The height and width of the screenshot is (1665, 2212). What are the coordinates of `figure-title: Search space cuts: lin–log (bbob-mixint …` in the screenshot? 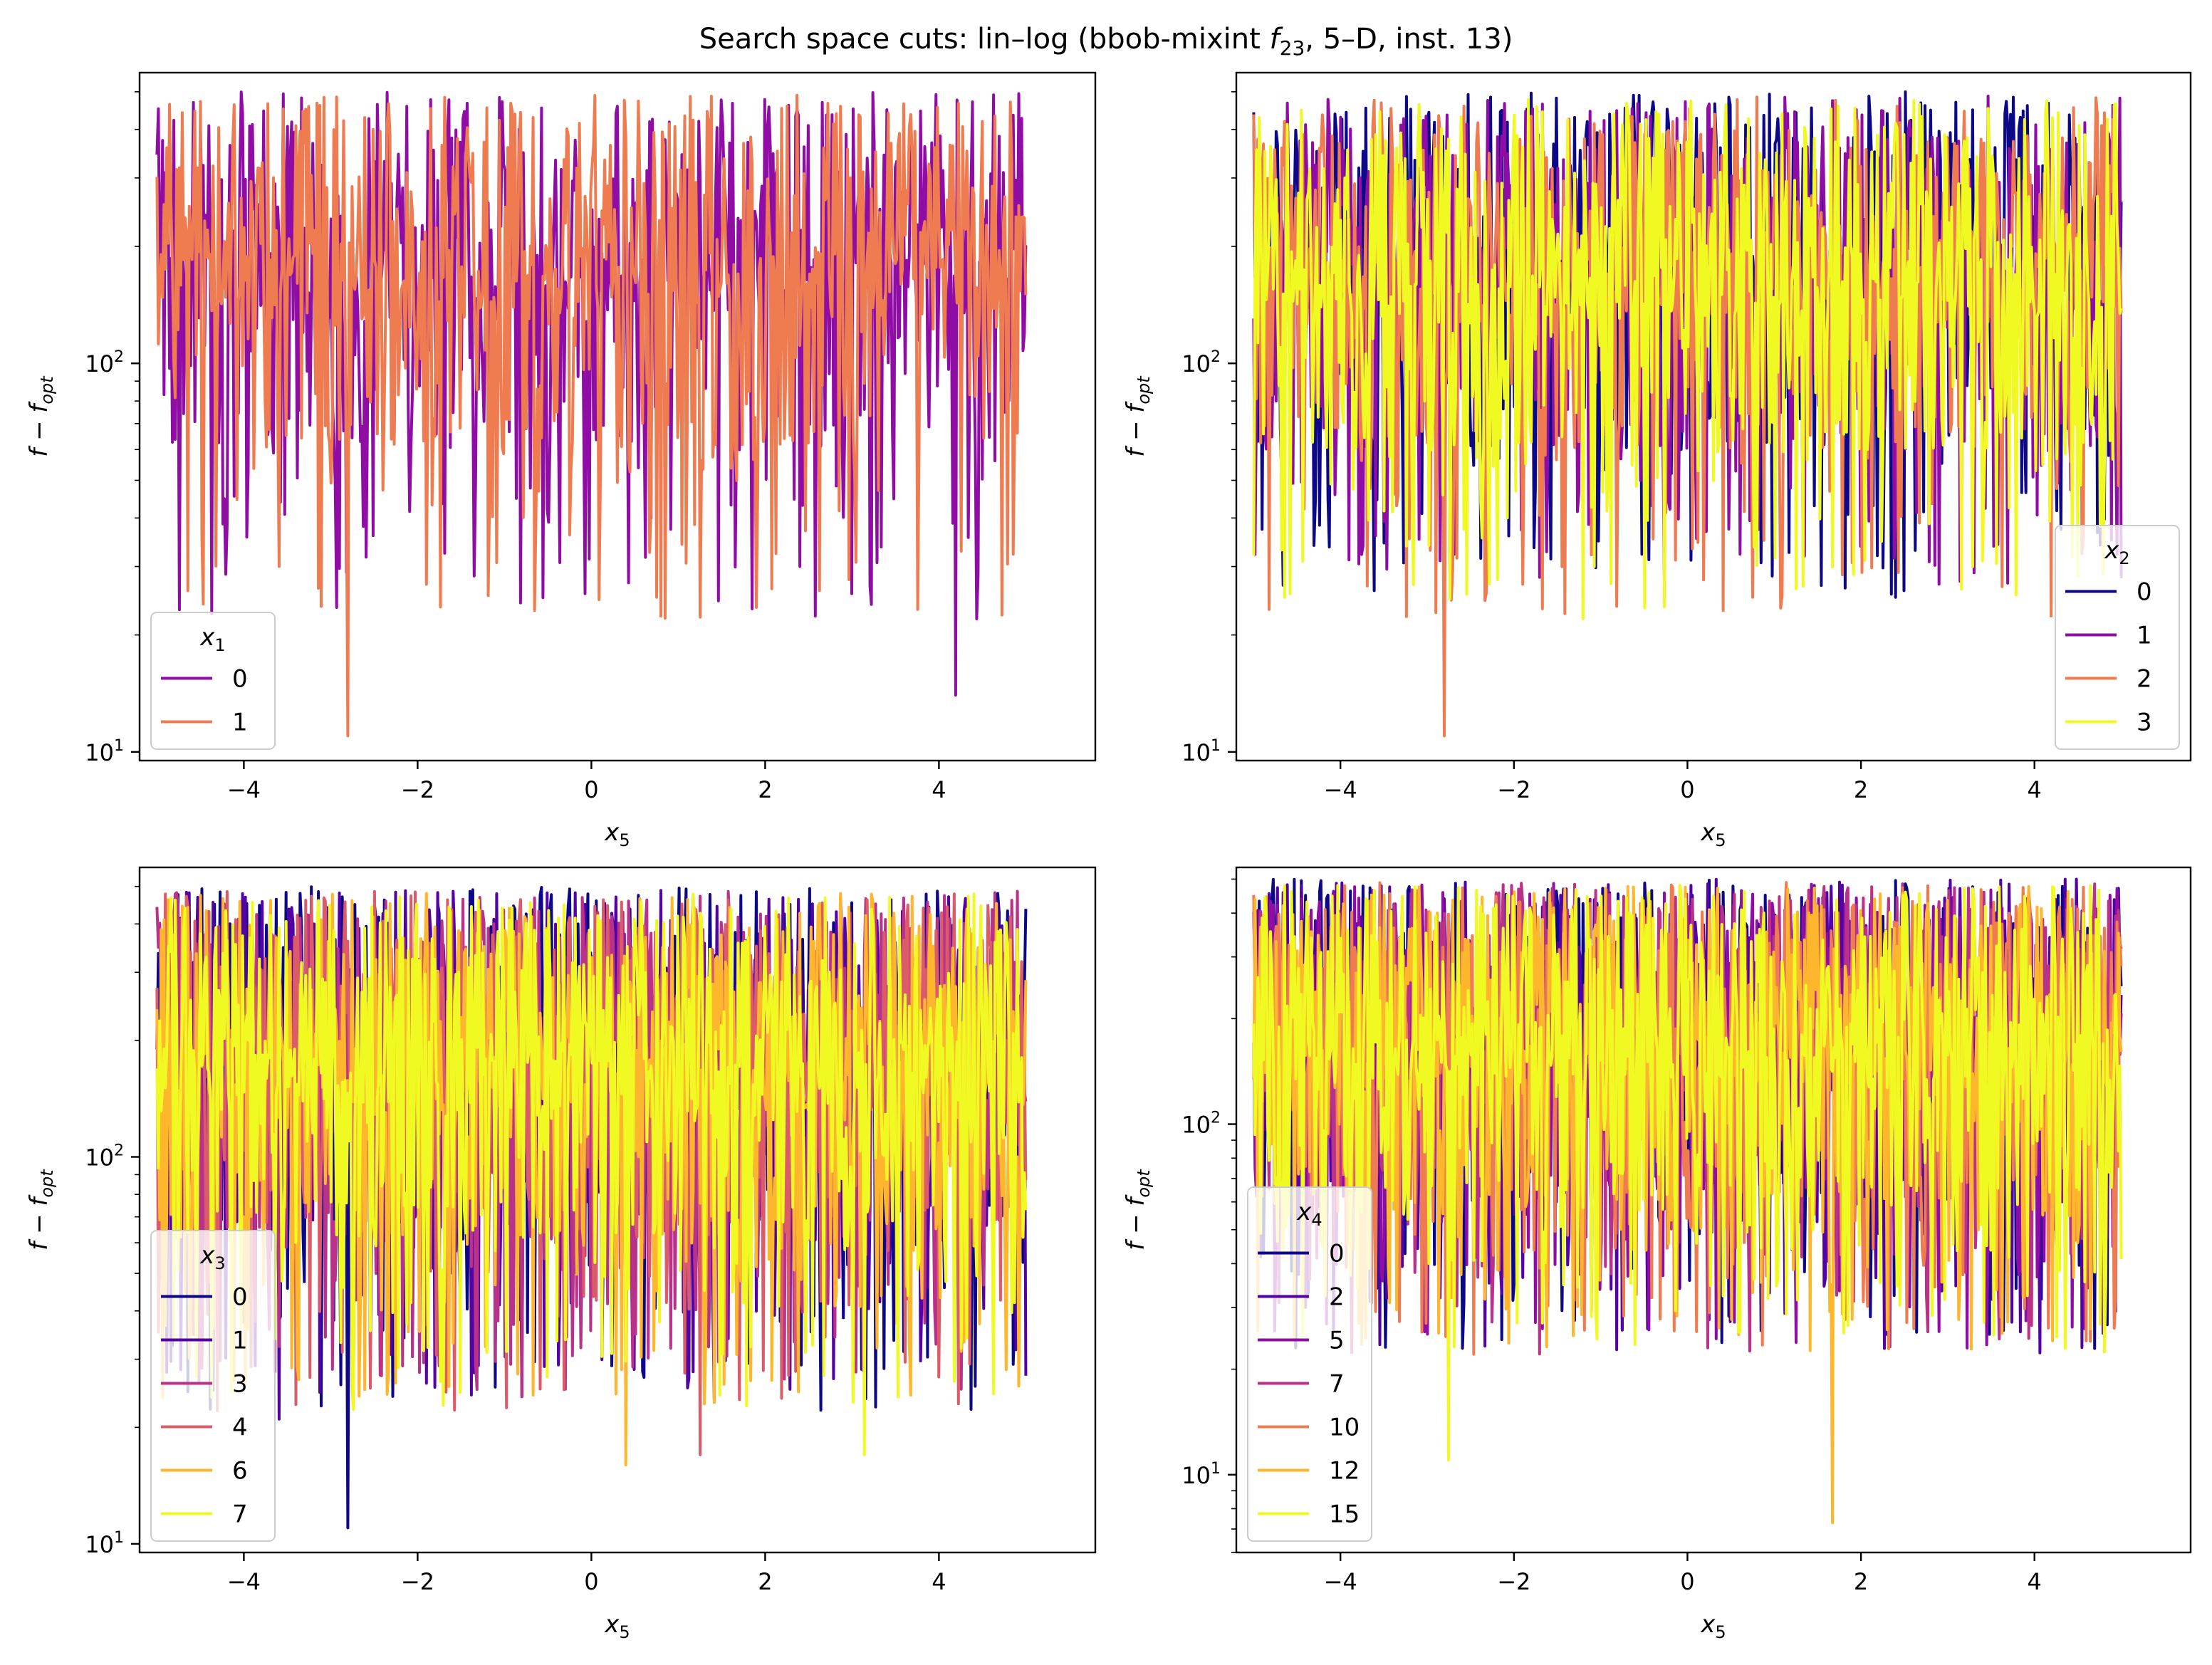 It's located at (1106, 41).